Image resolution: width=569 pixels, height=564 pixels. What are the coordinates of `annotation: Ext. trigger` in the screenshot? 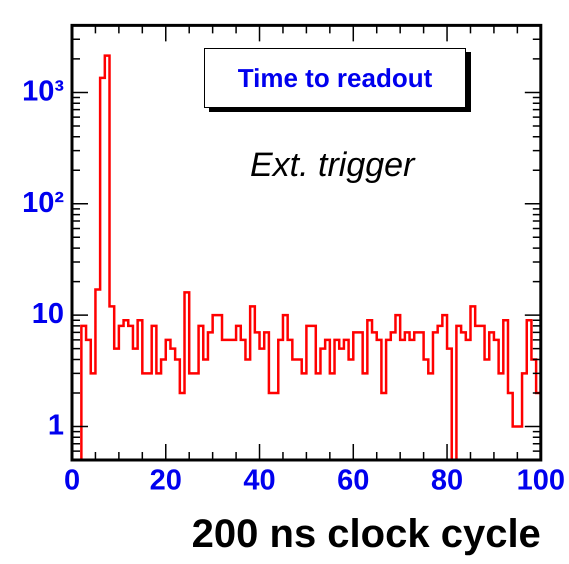 It's located at (333, 165).